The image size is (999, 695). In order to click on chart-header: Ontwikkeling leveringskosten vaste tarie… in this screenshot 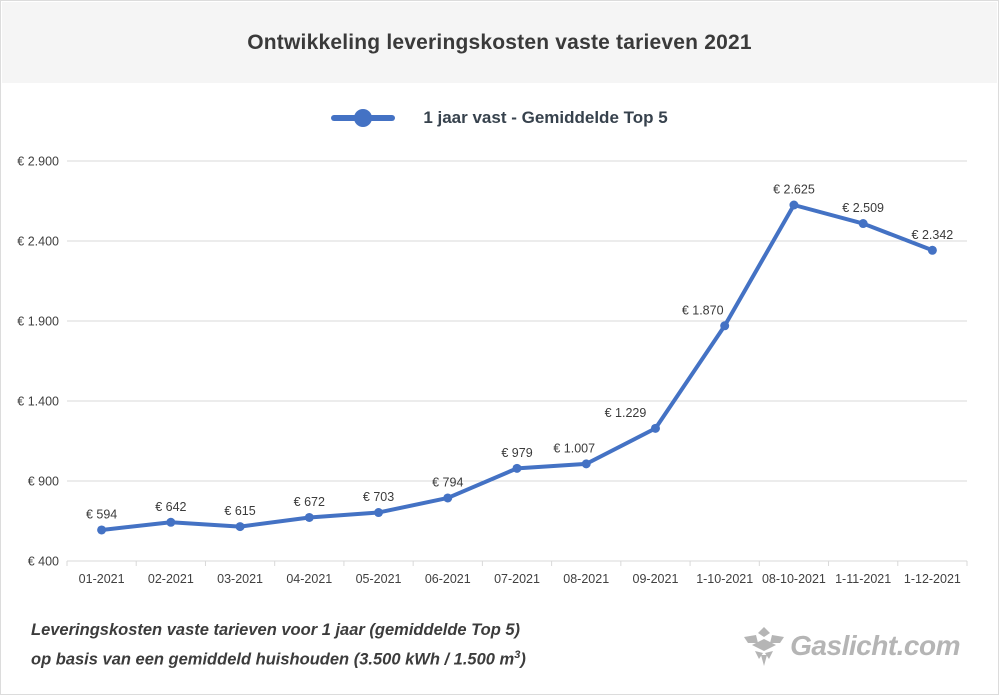, I will do `click(499, 42)`.